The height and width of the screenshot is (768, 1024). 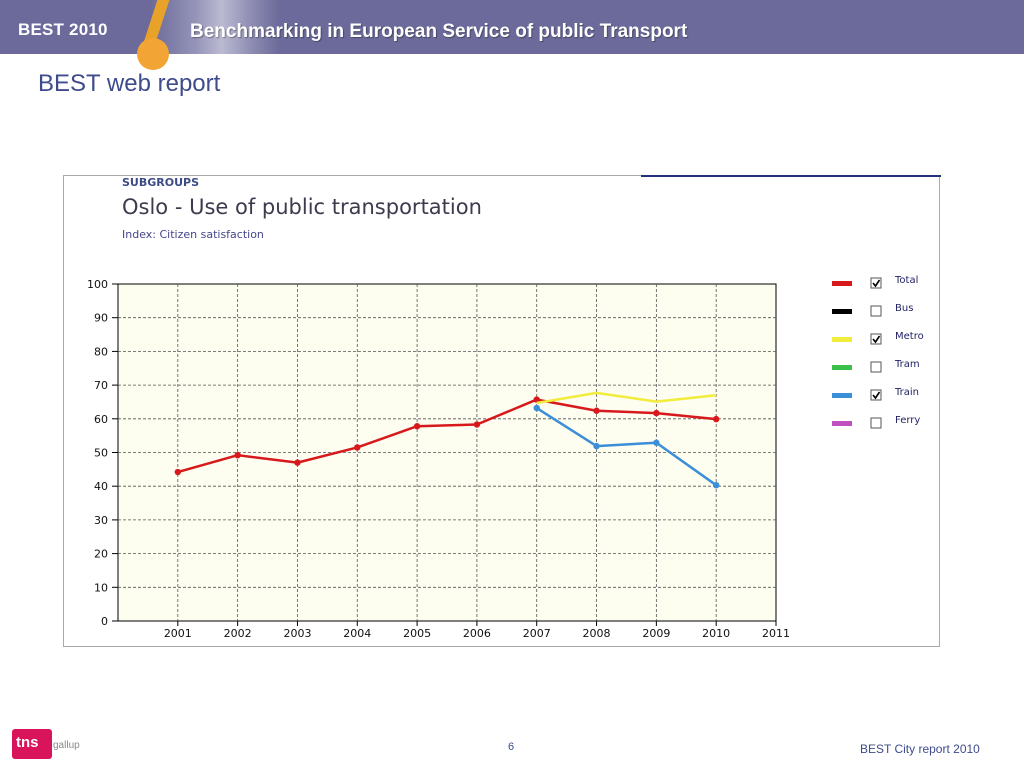 What do you see at coordinates (153, 54) in the screenshot?
I see `header-accent-dot` at bounding box center [153, 54].